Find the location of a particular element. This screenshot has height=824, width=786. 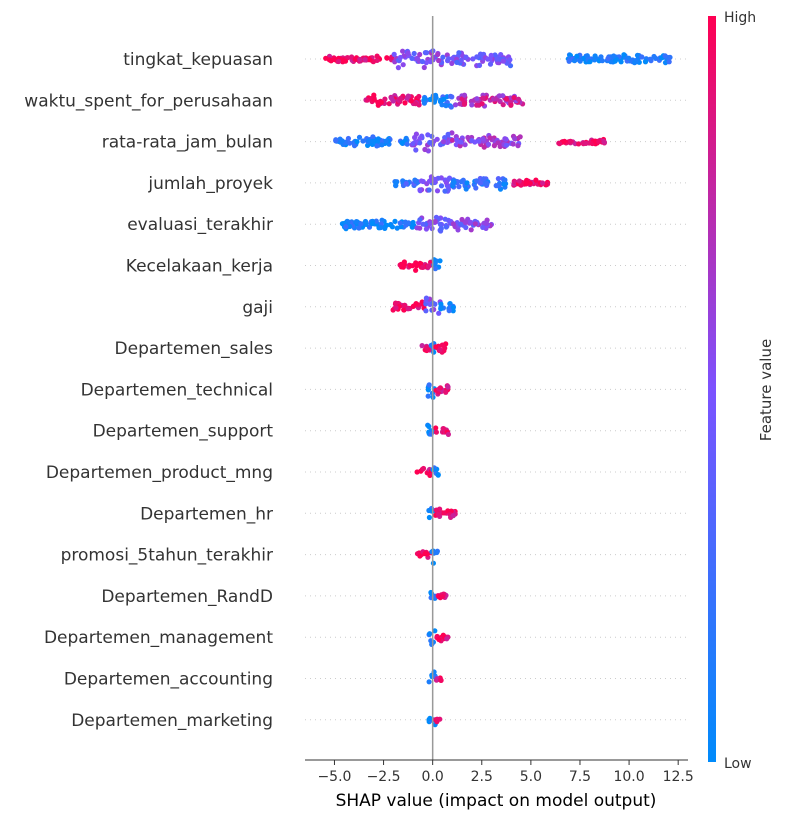

feature-label: Departemen_support is located at coordinates (183, 432).